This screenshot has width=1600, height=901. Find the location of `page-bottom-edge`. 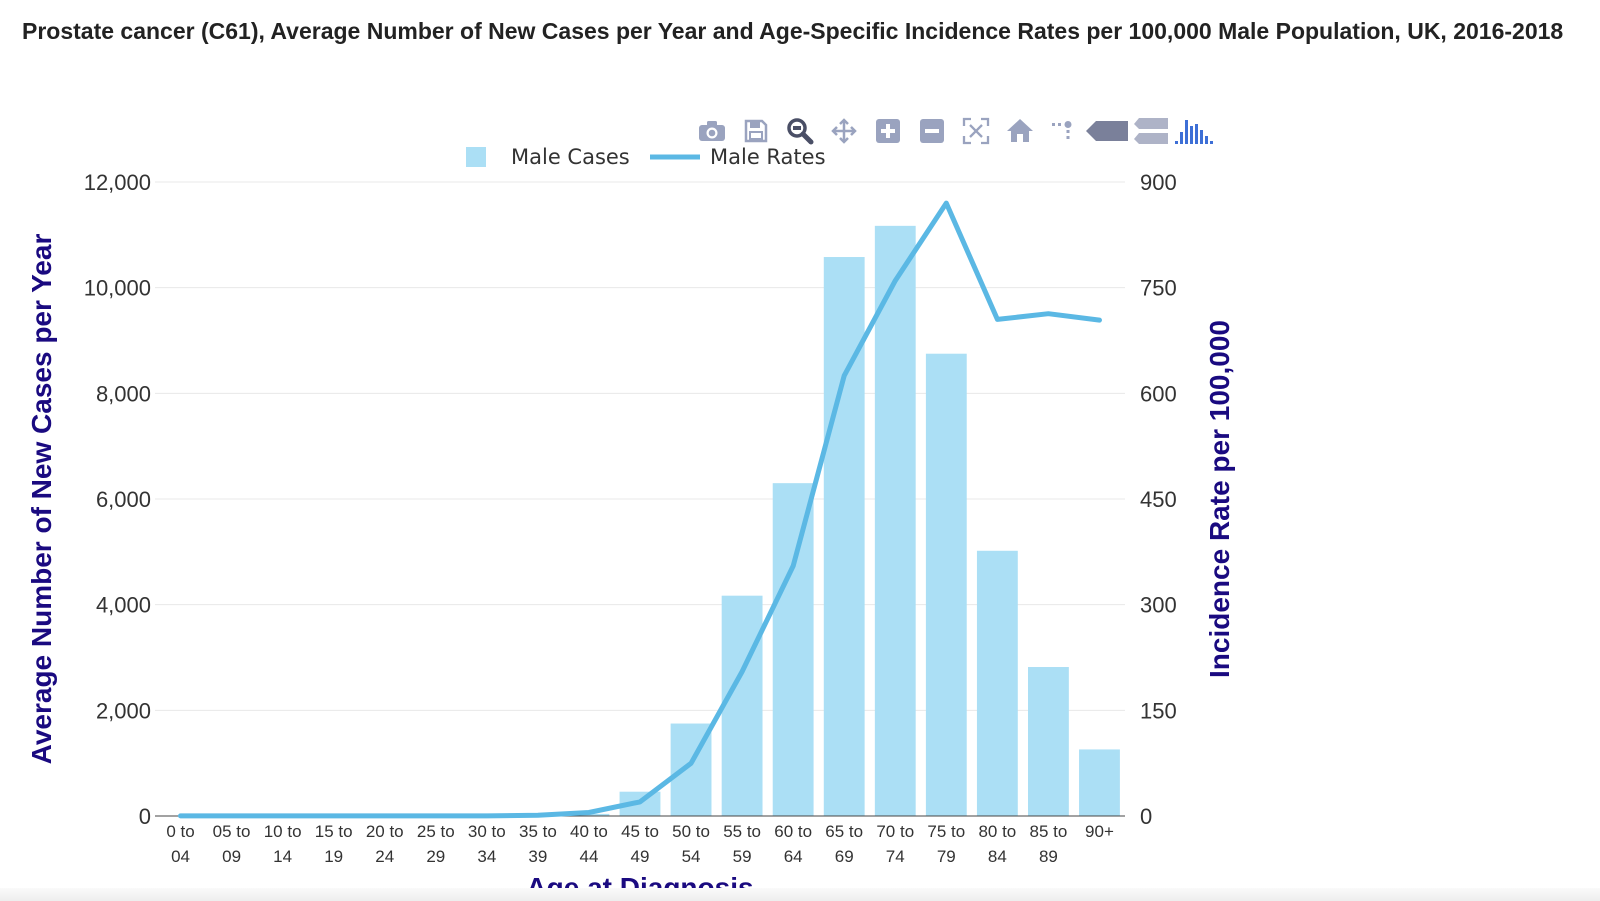

page-bottom-edge is located at coordinates (800, 894).